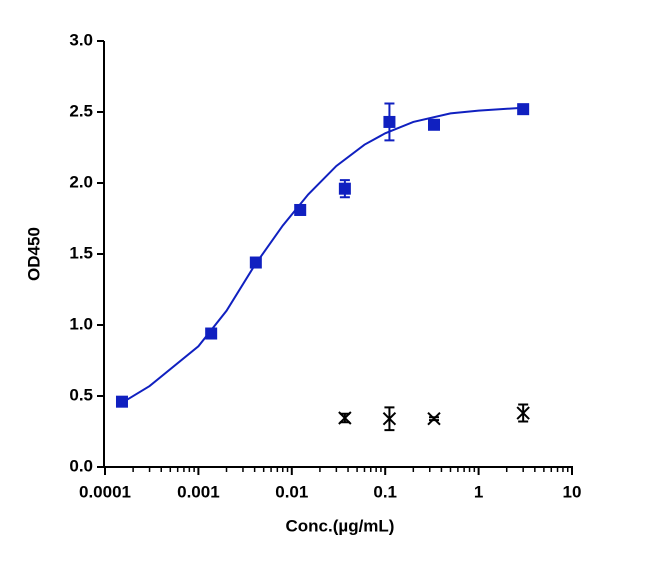 This screenshot has width=650, height=561. What do you see at coordinates (33, 254) in the screenshot?
I see `y-axis-label: OD450` at bounding box center [33, 254].